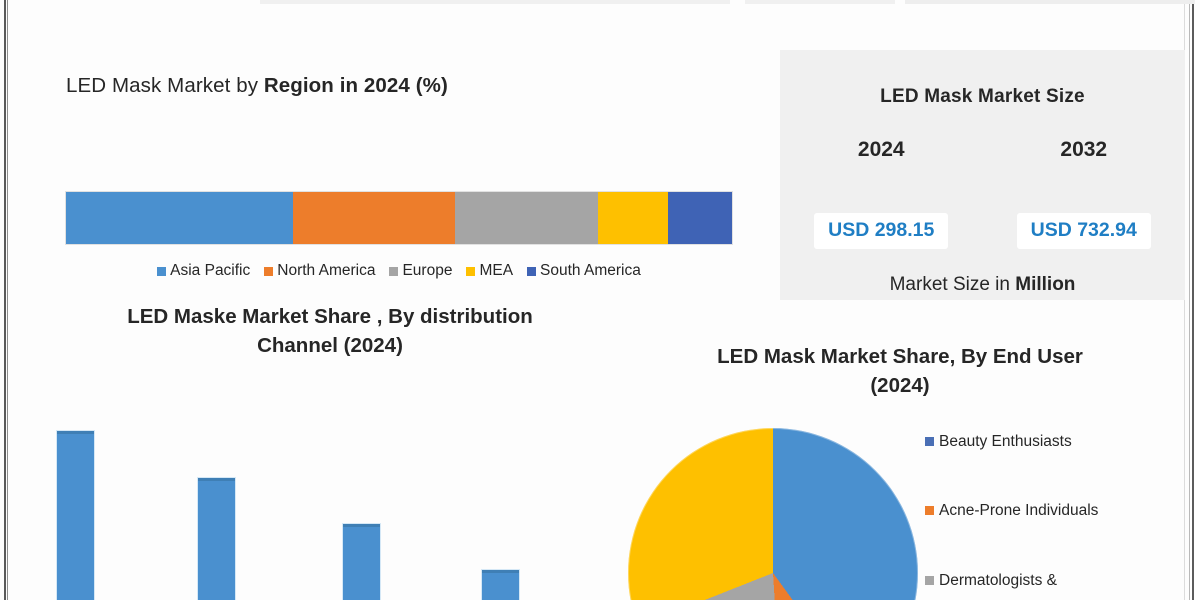  What do you see at coordinates (982, 150) in the screenshot?
I see `market-size-years: 2024 2032` at bounding box center [982, 150].